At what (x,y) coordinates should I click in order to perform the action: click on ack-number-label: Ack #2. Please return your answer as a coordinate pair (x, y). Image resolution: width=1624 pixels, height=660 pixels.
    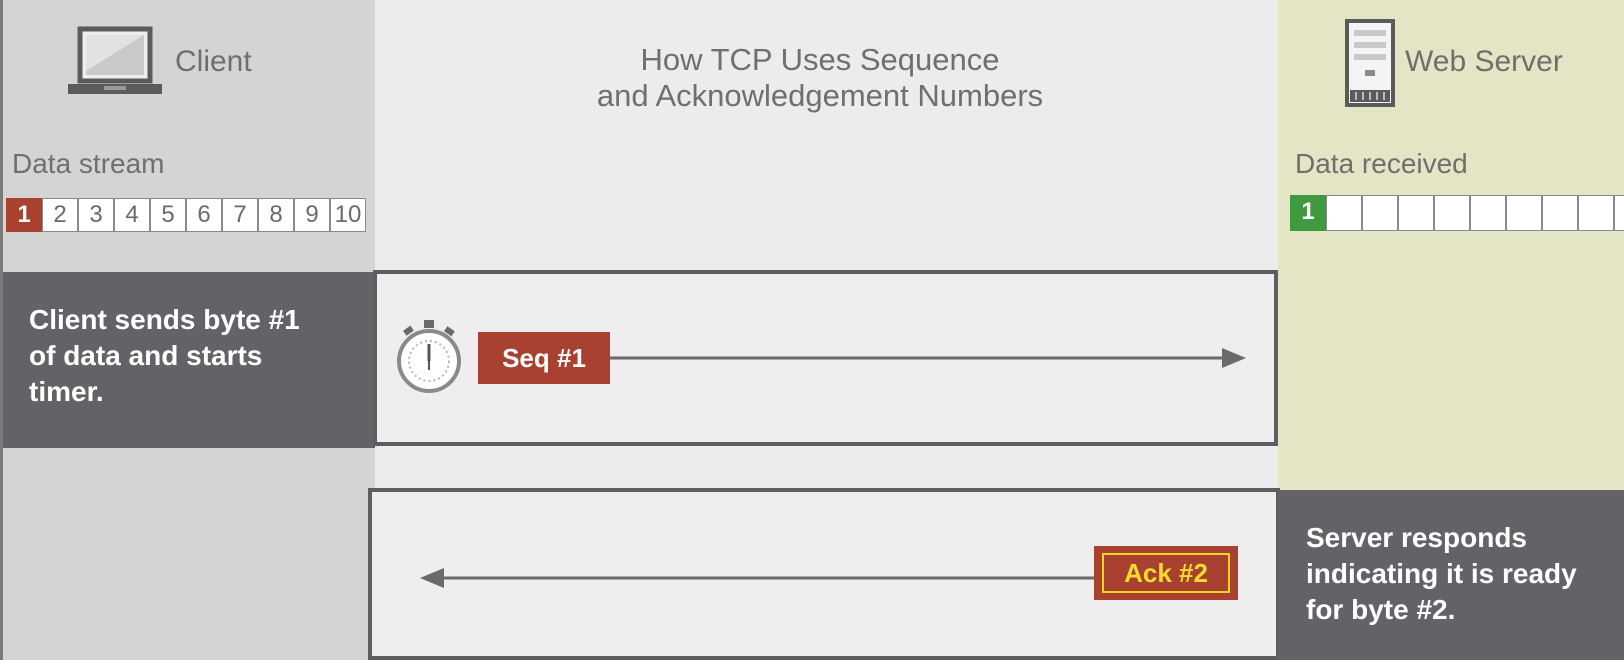
    Looking at the image, I should click on (1166, 573).